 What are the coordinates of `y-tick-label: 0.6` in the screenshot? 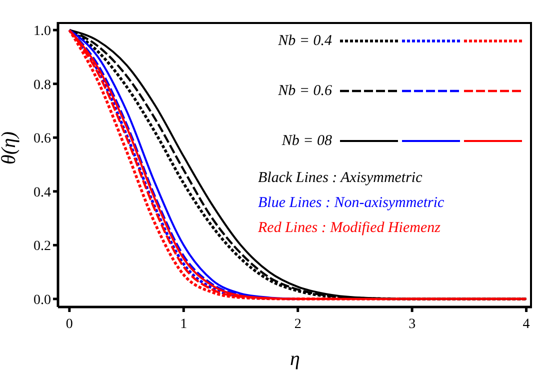 It's located at (42, 139).